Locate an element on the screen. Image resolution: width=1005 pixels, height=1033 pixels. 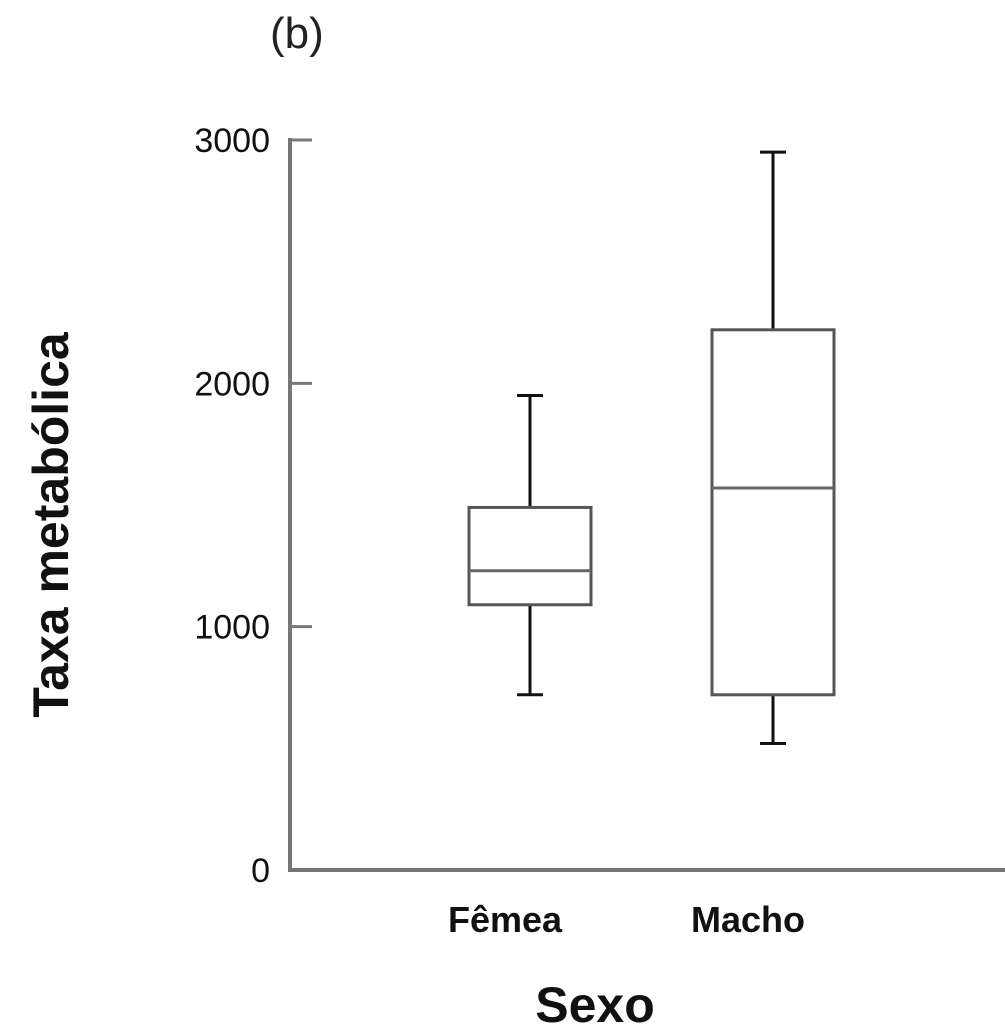
box-macho is located at coordinates (773, 447).